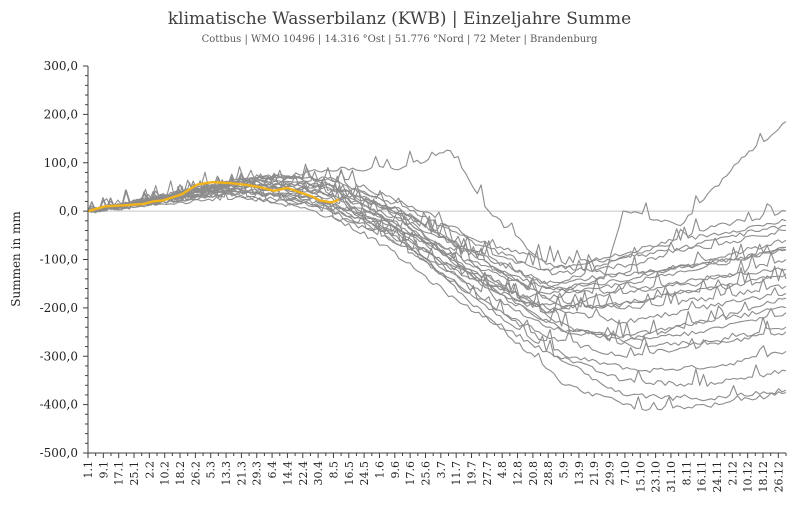 Image resolution: width=799 pixels, height=531 pixels. Describe the element at coordinates (195, 473) in the screenshot. I see `x-tick-label: 26.2` at that location.